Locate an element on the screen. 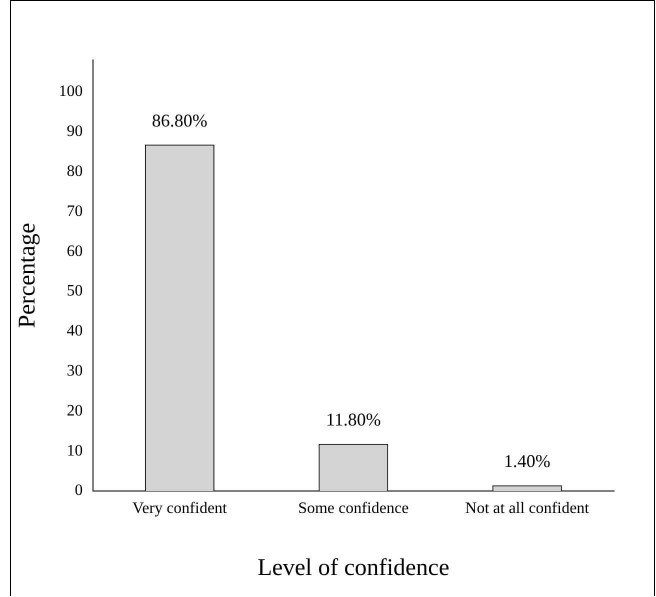 The image size is (656, 597). y-tick-label: 70 is located at coordinates (74, 211).